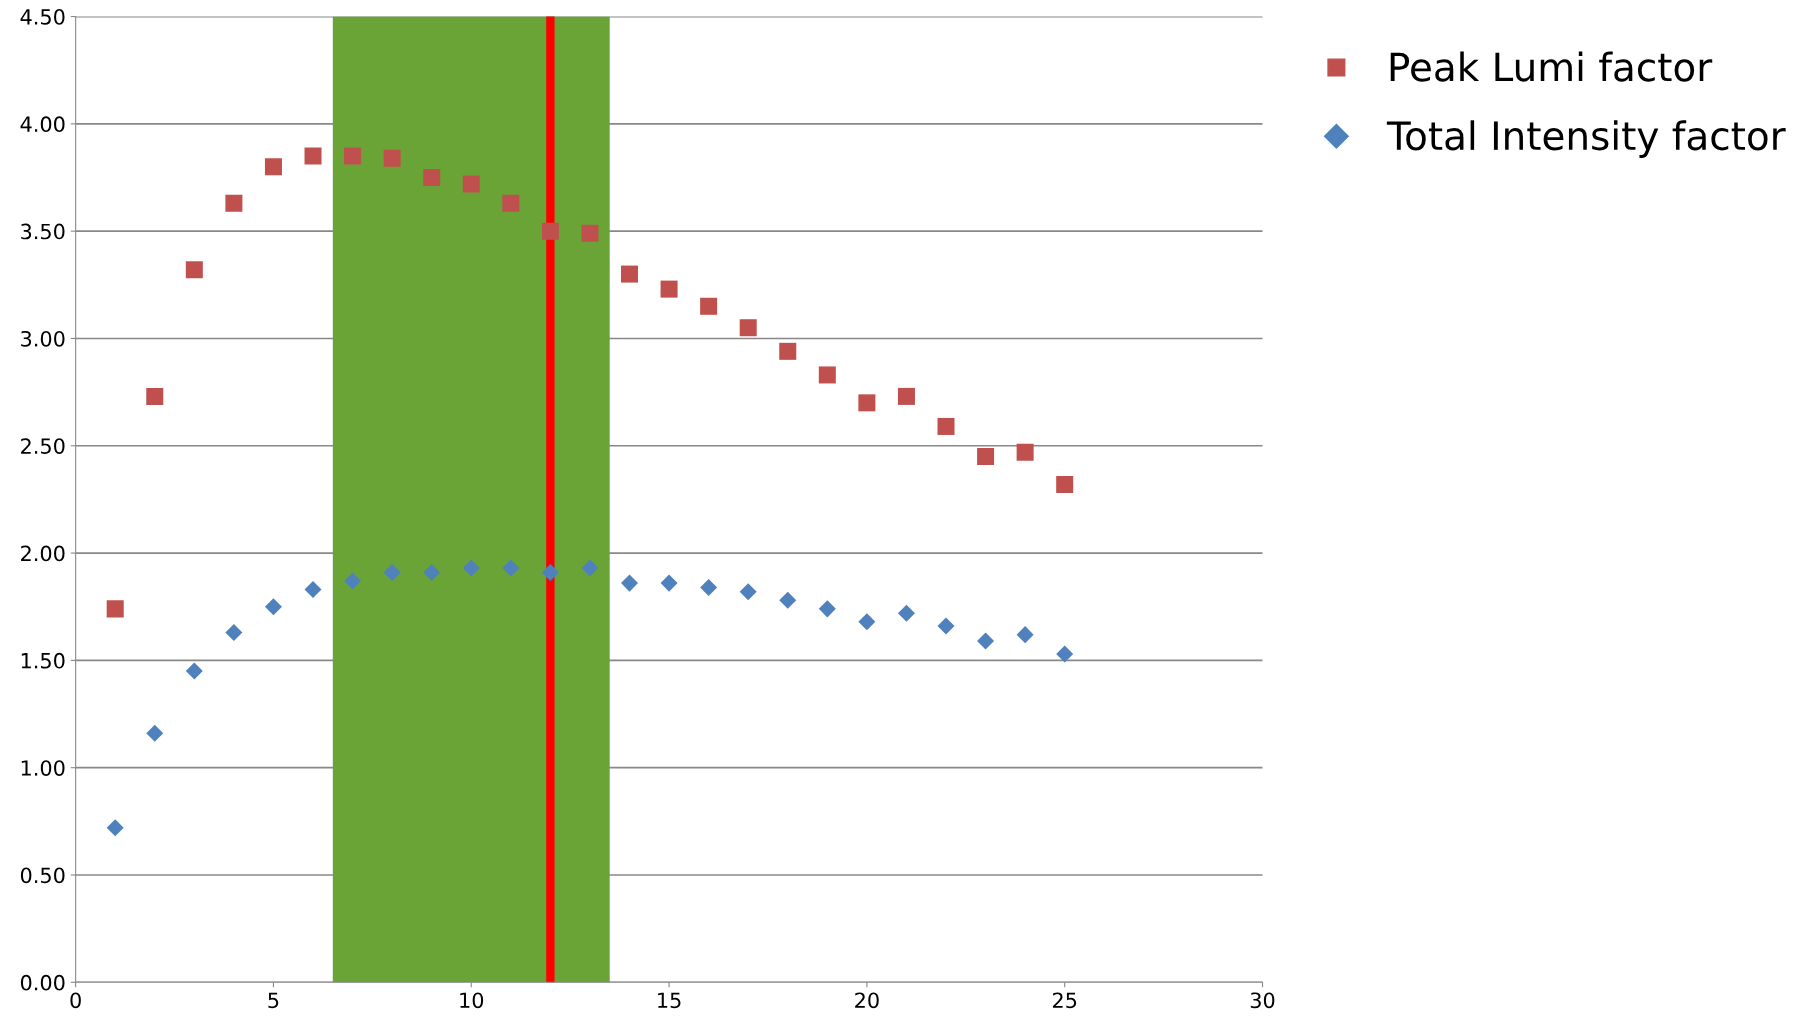 Image resolution: width=1801 pixels, height=1034 pixels. I want to click on x-tick-label: 15, so click(669, 1000).